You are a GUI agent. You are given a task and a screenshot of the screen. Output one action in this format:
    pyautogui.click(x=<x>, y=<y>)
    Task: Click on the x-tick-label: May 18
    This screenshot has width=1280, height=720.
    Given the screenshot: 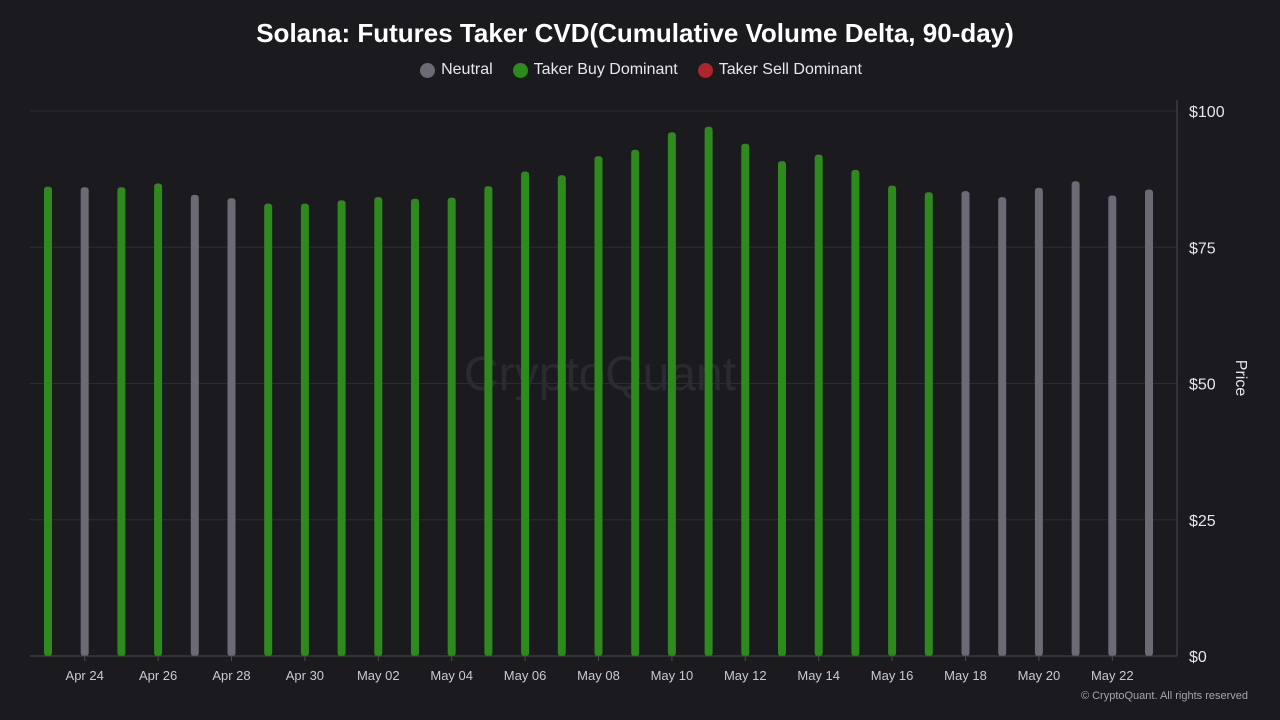 What is the action you would take?
    pyautogui.click(x=965, y=675)
    